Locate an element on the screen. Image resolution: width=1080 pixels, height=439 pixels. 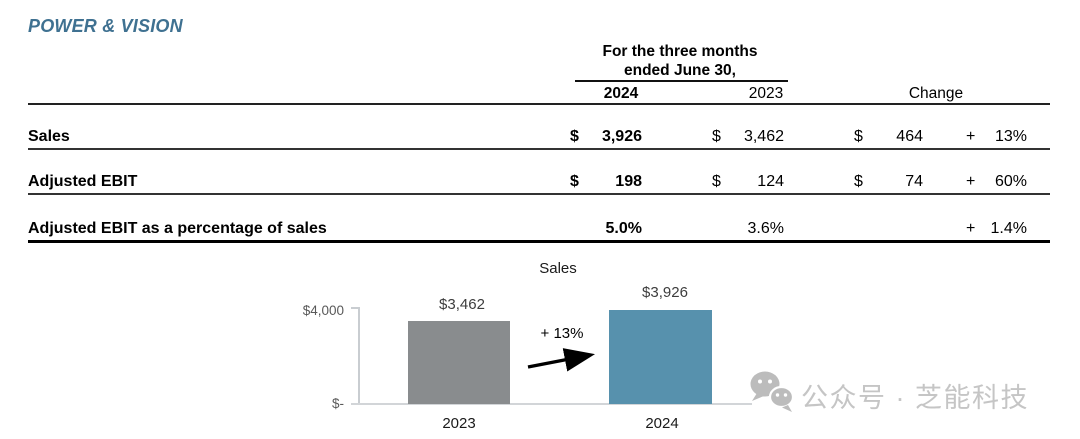
table-top-rule is located at coordinates (539, 104).